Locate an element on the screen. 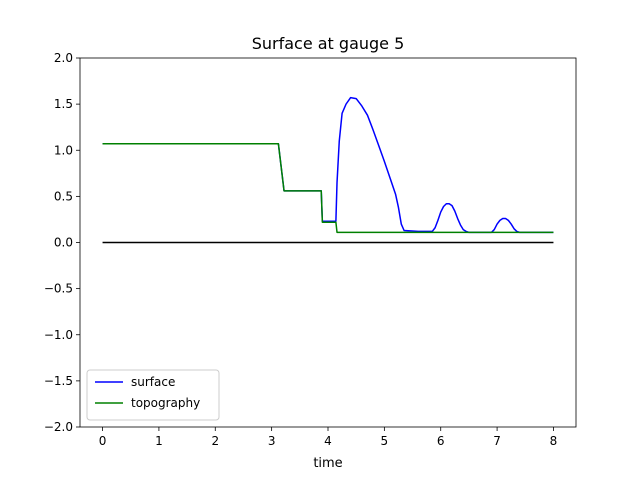 This screenshot has width=640, height=480. chart-title: Surface at gauge 5 is located at coordinates (328, 43).